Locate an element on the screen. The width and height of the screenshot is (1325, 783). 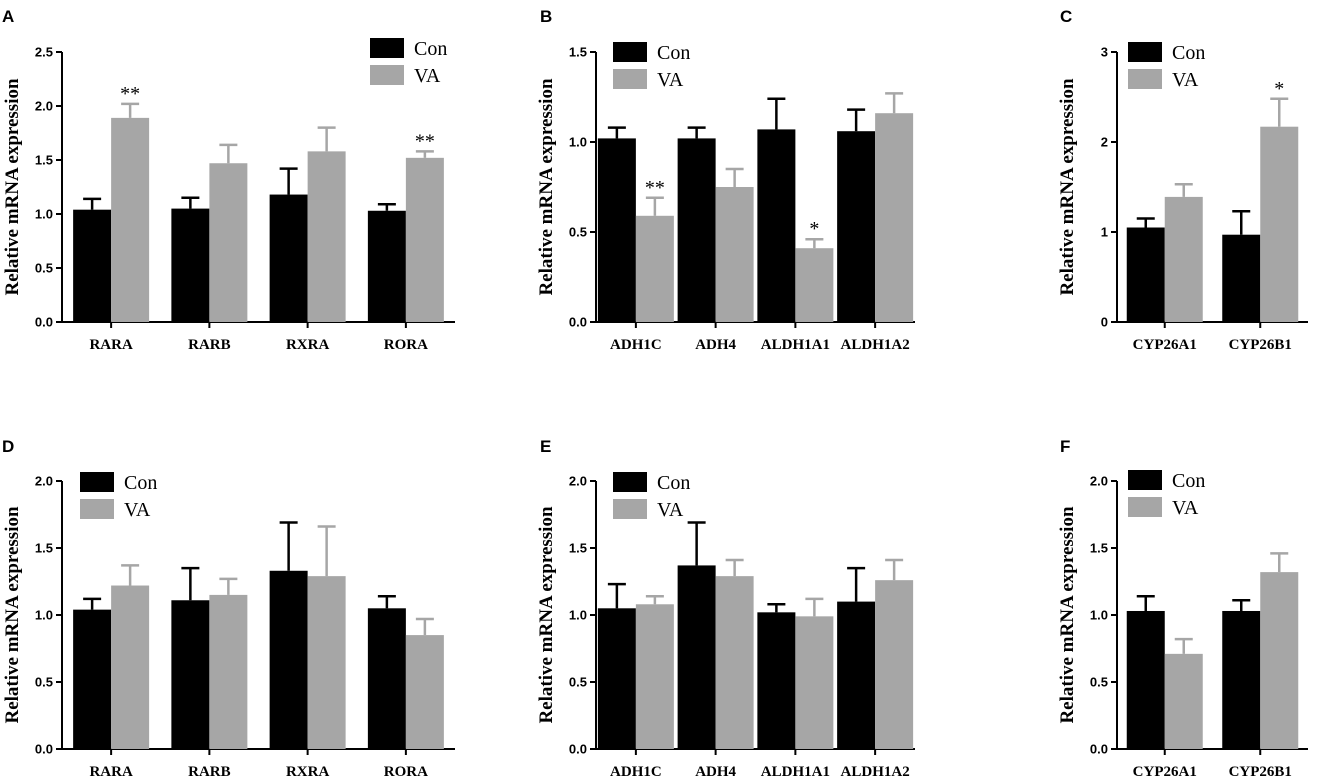
x-tick-label: ALDH1A2 is located at coordinates (875, 772).